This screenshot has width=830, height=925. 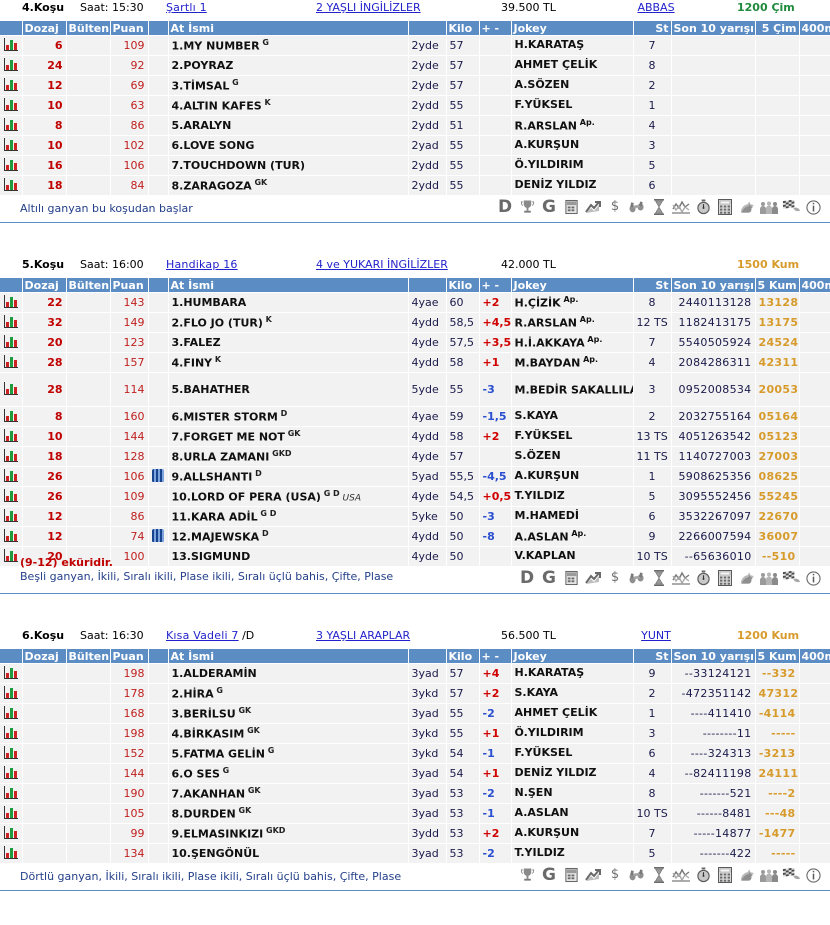 What do you see at coordinates (288, 833) in the screenshot?
I see `cell-horse-name: 9.ELMASINKIZI GKD` at bounding box center [288, 833].